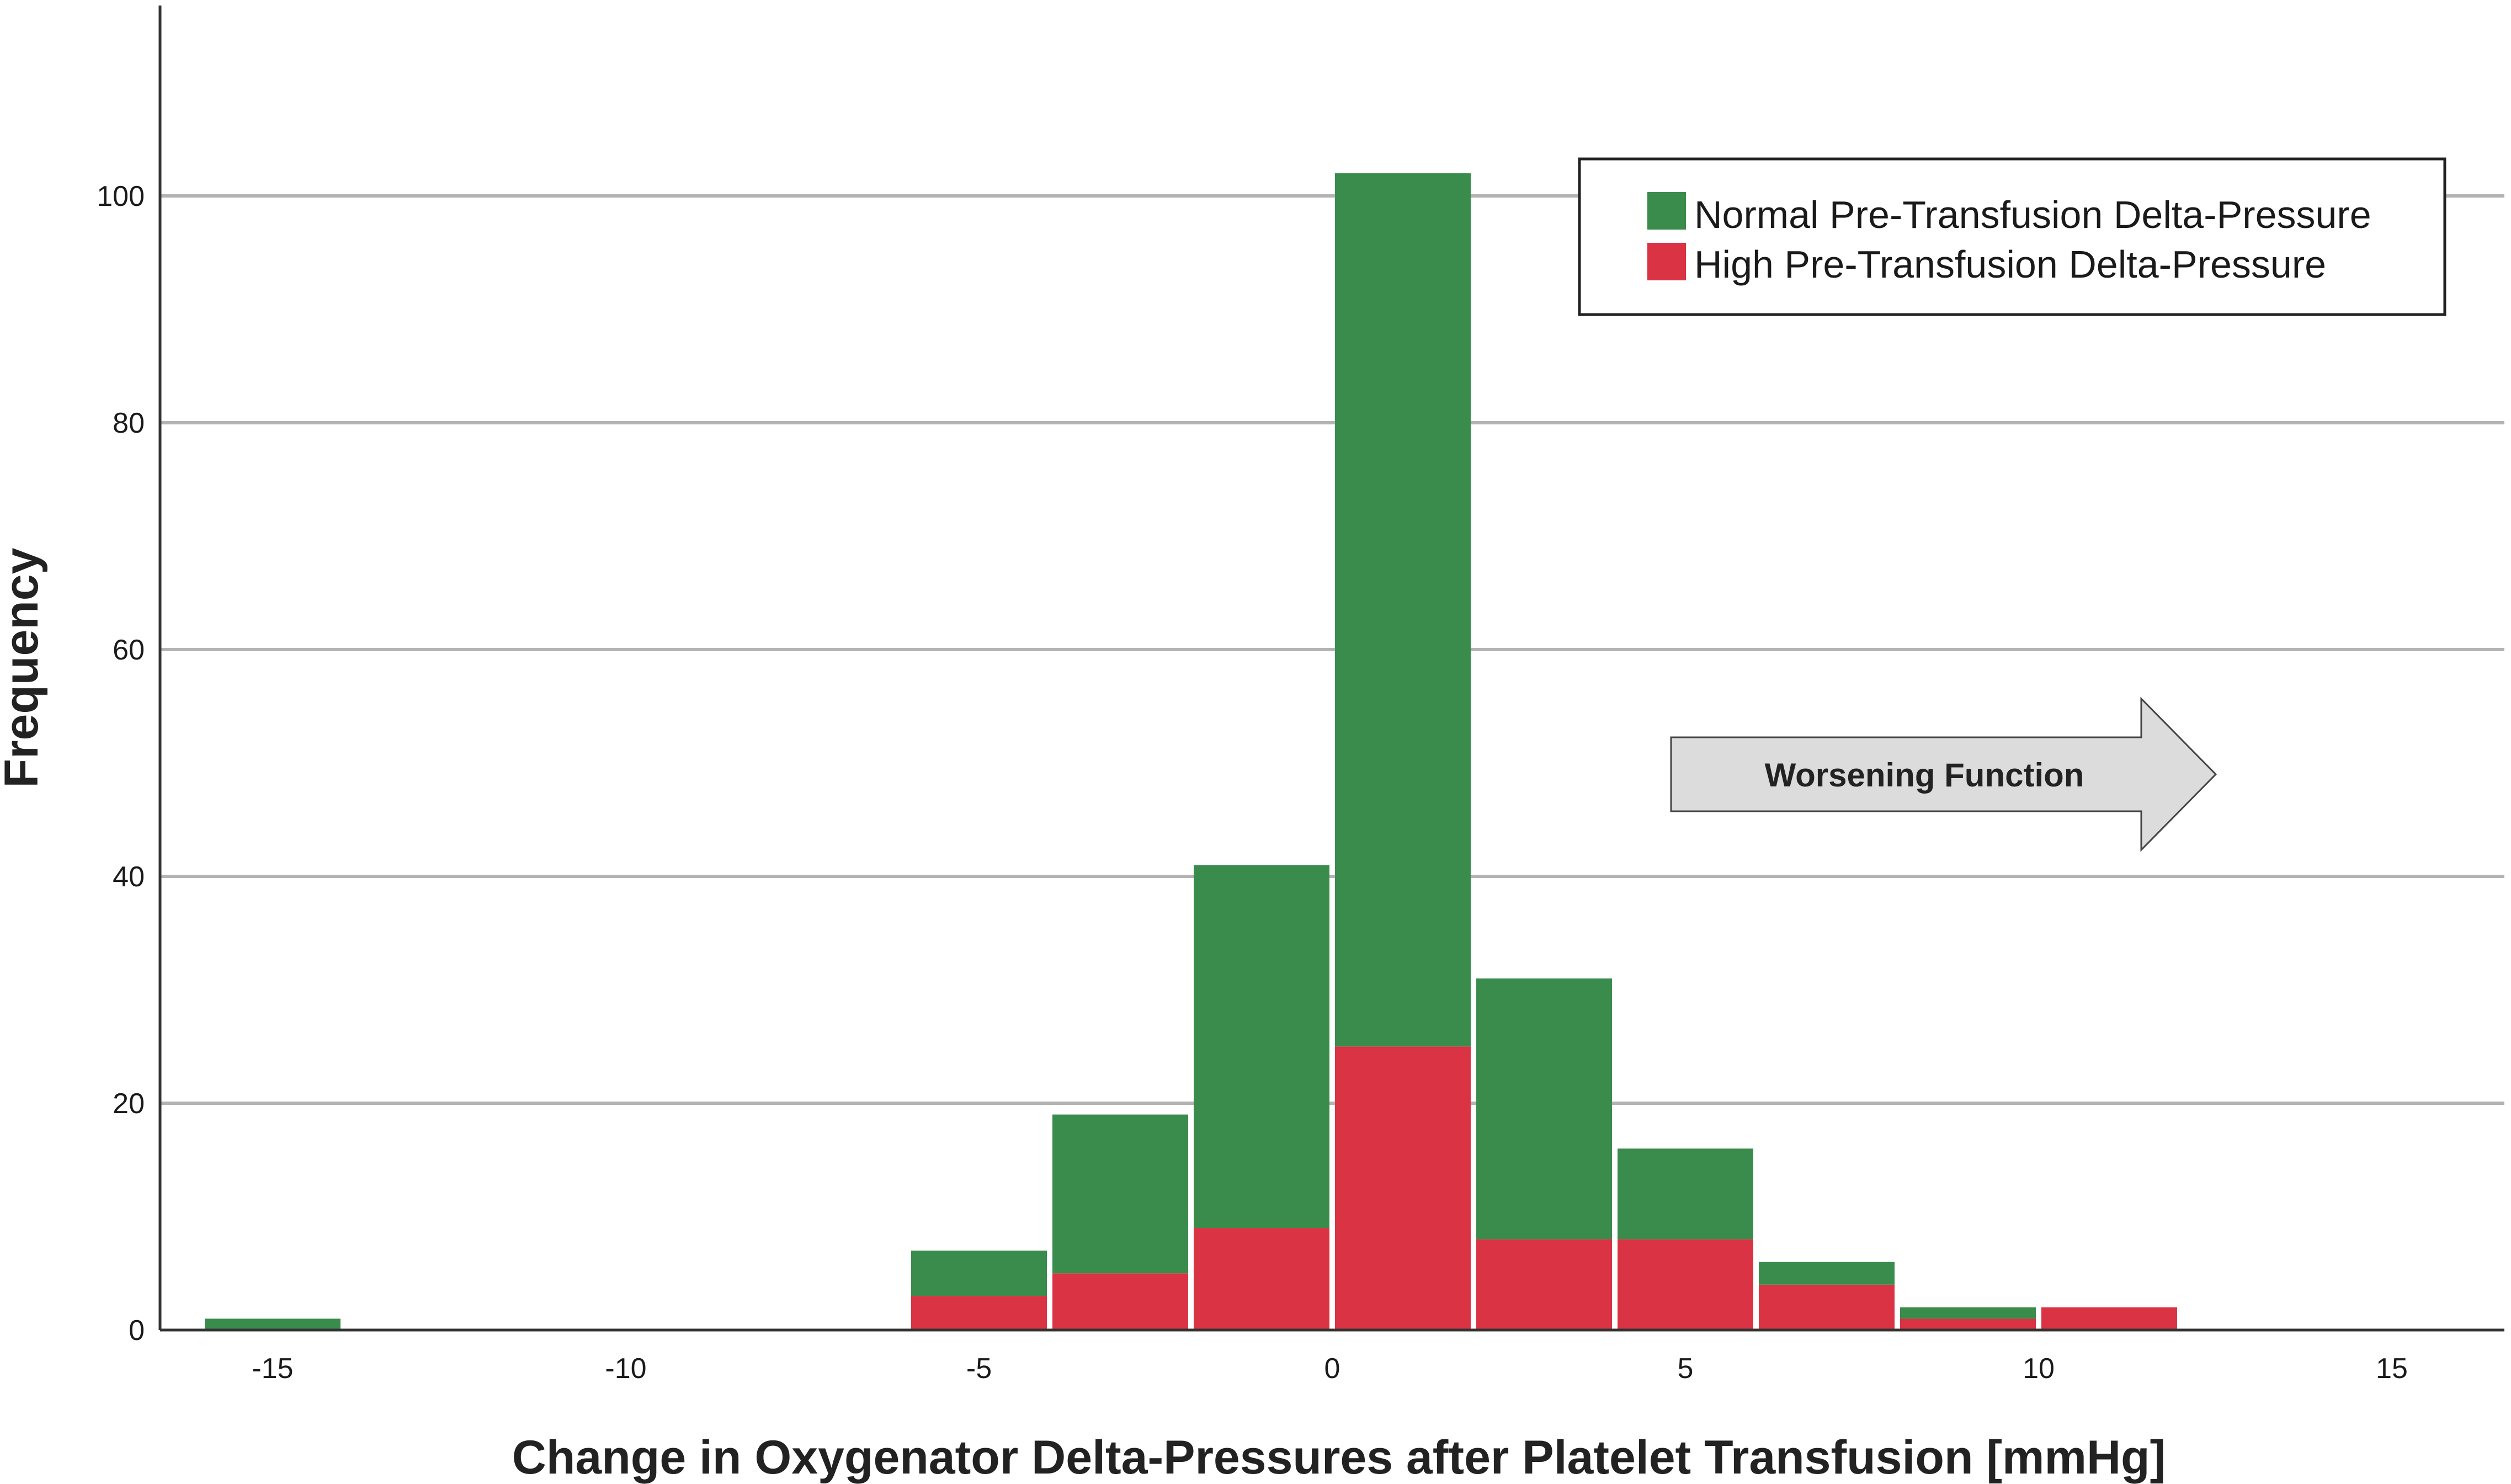 The image size is (2511, 1484). What do you see at coordinates (129, 423) in the screenshot?
I see `y-tick-label-4: 80` at bounding box center [129, 423].